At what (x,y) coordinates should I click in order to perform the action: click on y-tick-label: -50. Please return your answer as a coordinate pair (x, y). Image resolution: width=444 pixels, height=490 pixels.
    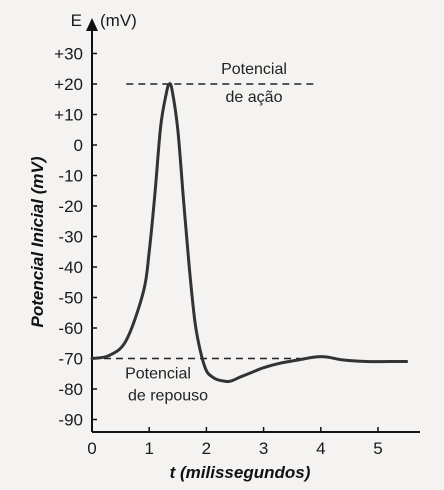
    Looking at the image, I should click on (70, 298).